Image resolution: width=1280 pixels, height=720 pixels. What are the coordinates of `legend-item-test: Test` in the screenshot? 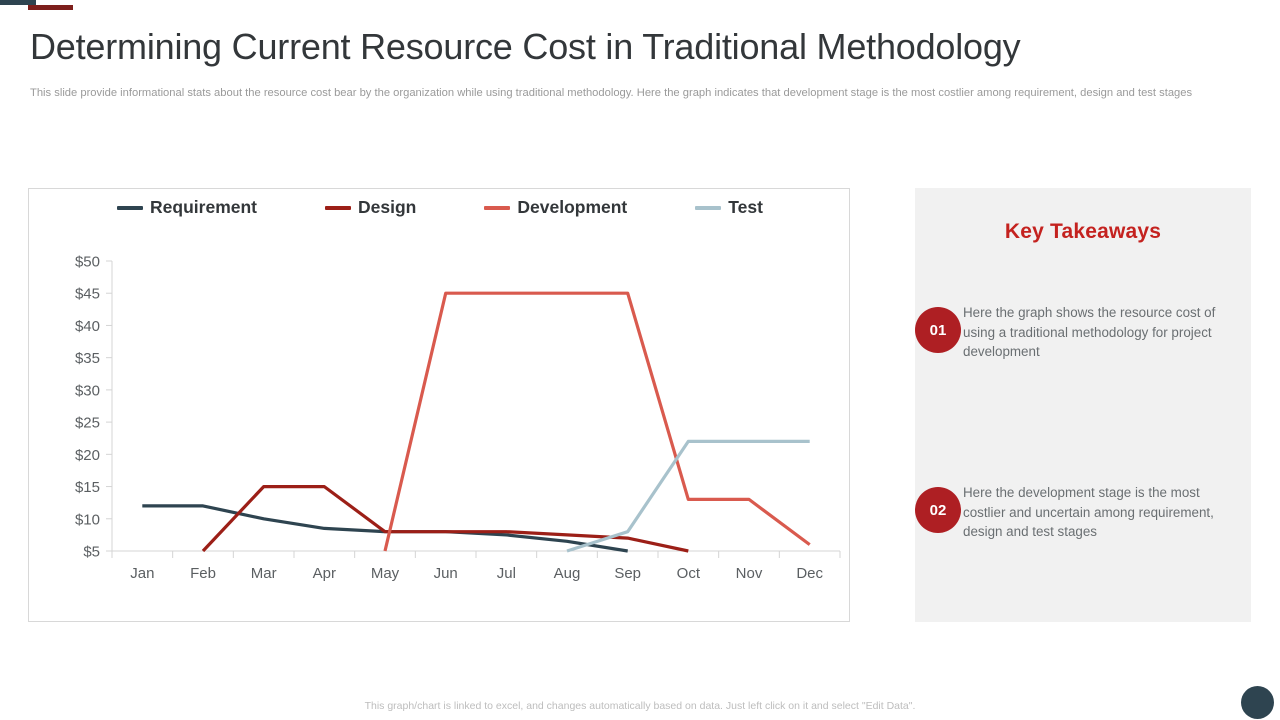 It's located at (729, 207).